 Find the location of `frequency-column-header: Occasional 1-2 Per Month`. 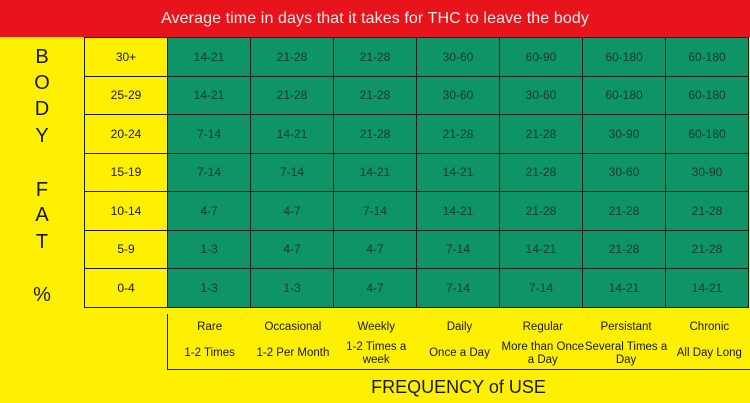

frequency-column-header: Occasional 1-2 Per Month is located at coordinates (292, 341).